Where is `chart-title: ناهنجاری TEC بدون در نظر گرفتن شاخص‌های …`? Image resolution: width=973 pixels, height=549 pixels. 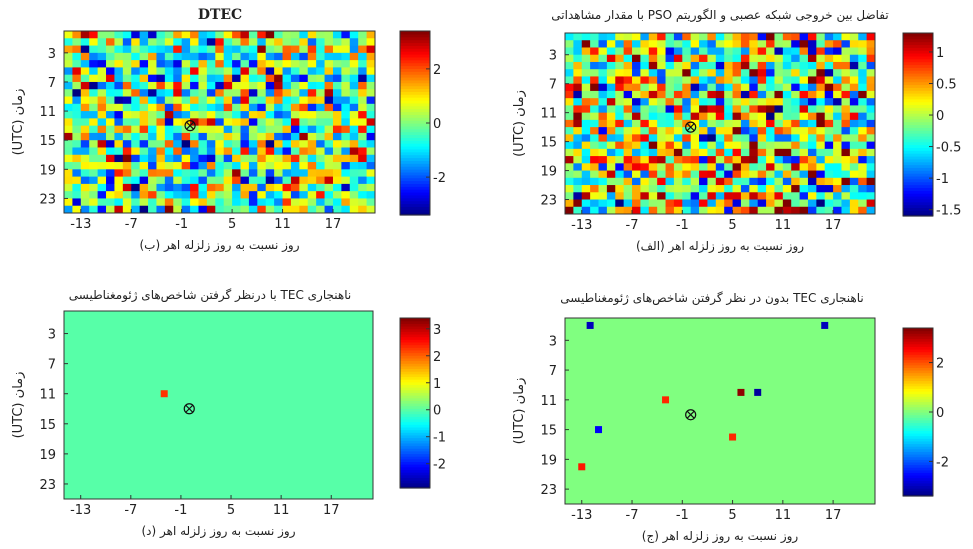
chart-title: ناهنجاری TEC بدون در نظر گرفتن شاخص‌های … is located at coordinates (711, 298).